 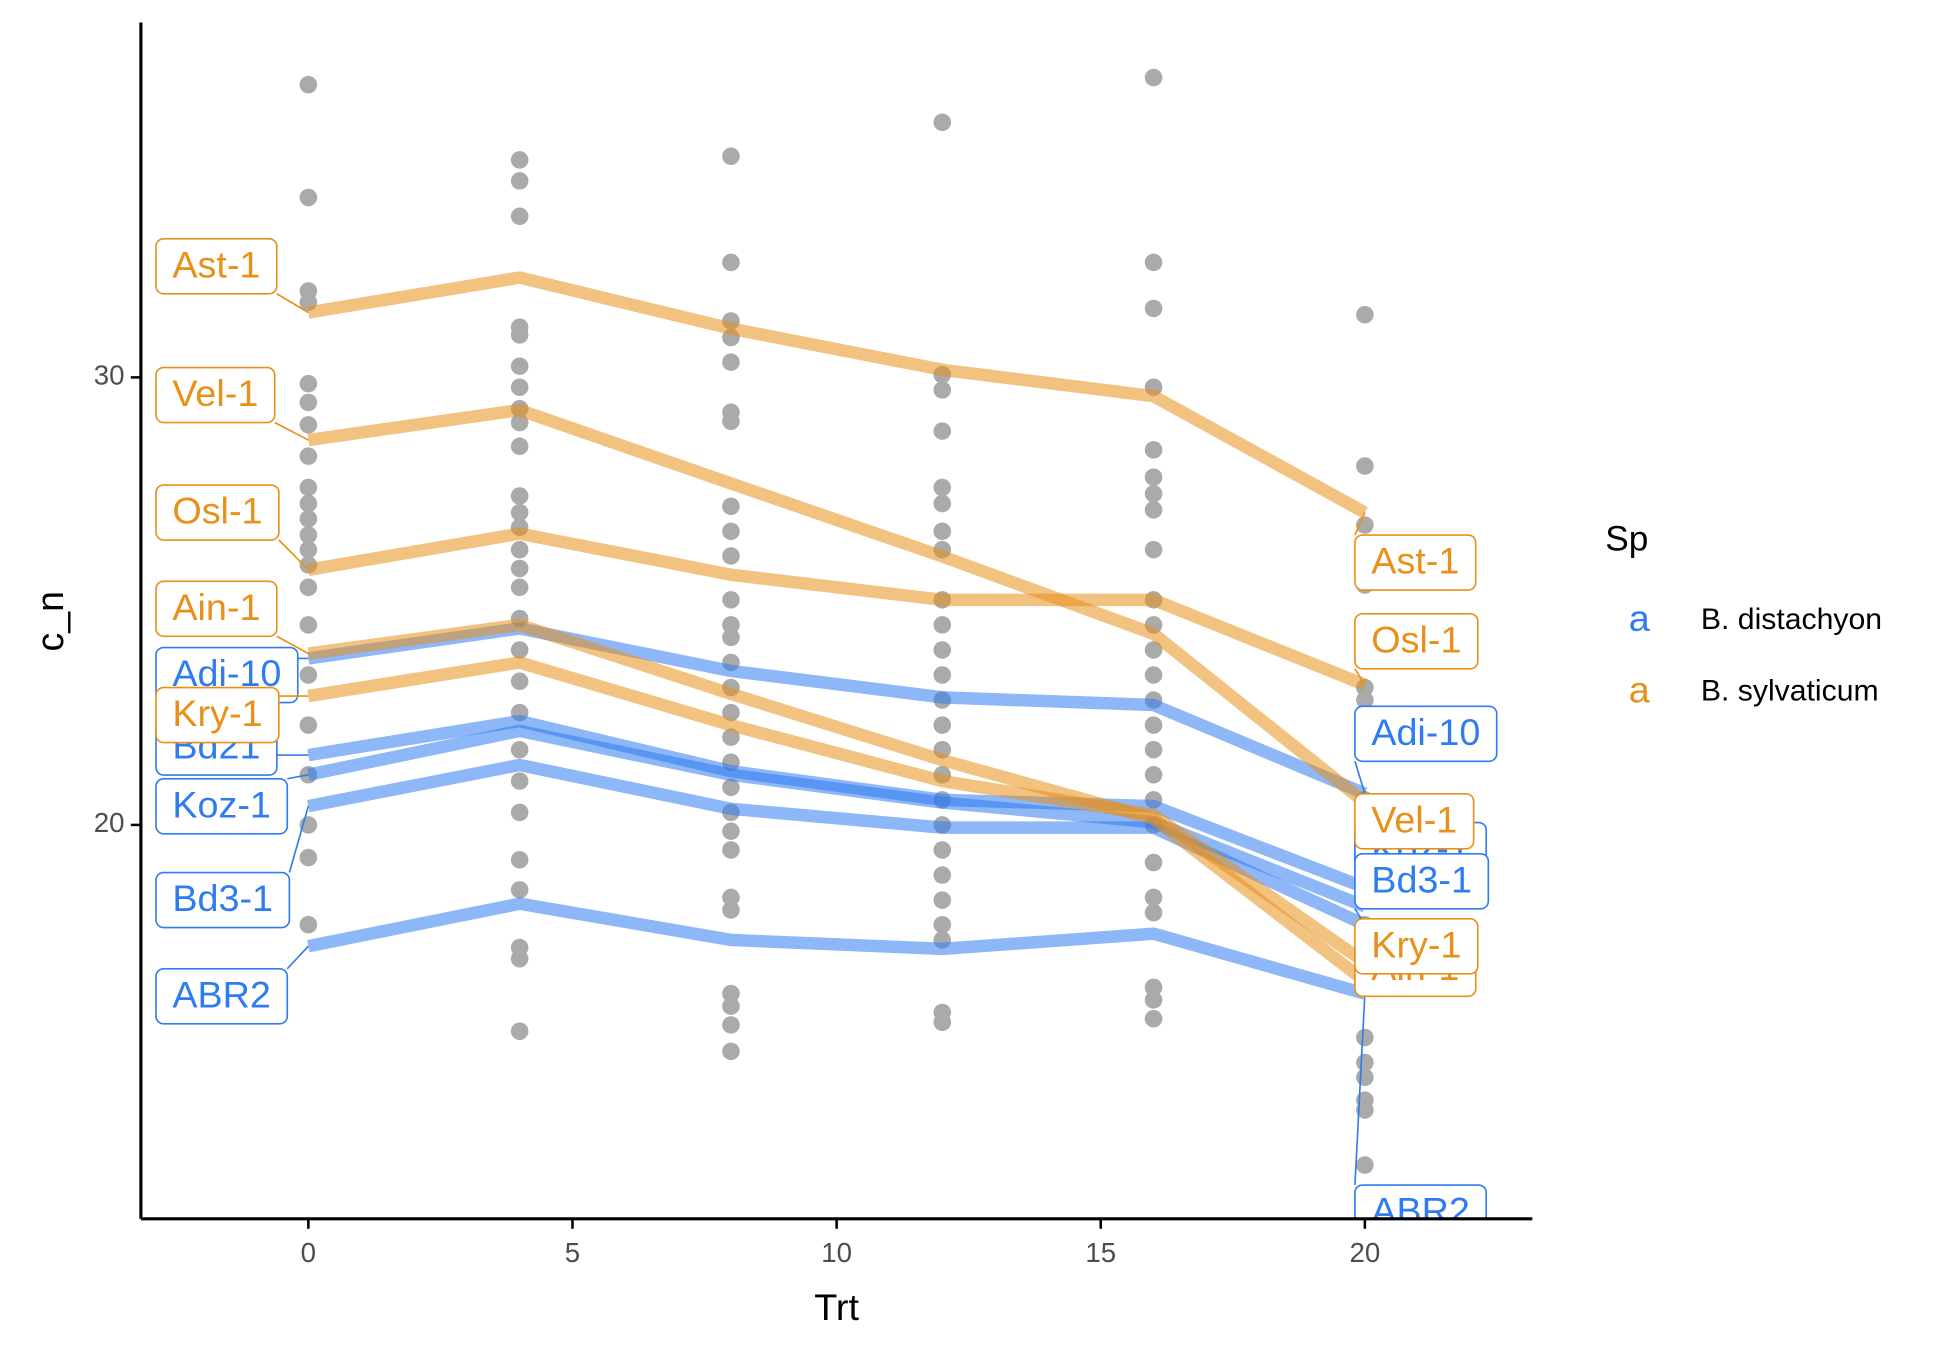 I want to click on series-label-text: Ain-1, so click(x=216, y=607).